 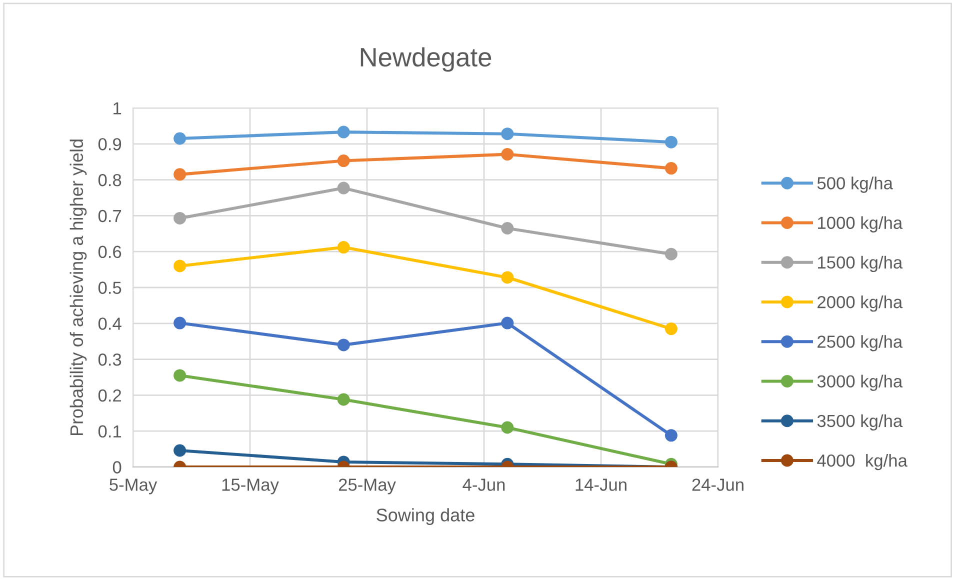 I want to click on legend-label: 2500 kg/ha, so click(x=860, y=343).